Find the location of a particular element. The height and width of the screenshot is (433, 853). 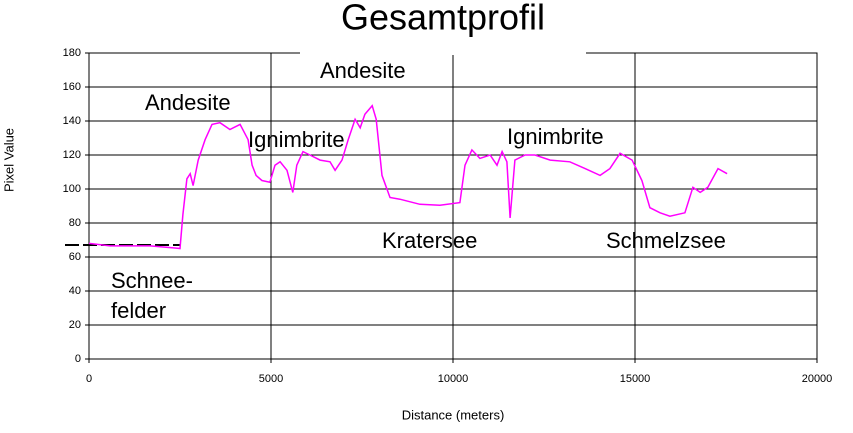

title-mask is located at coordinates (443, 53).